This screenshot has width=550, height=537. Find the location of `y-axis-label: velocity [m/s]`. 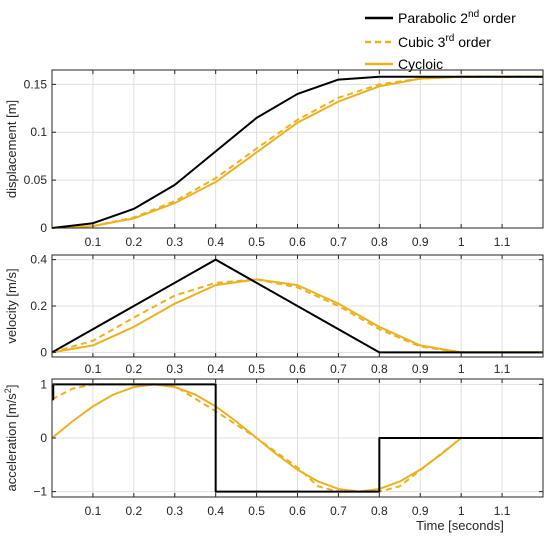

y-axis-label: velocity [m/s] is located at coordinates (11, 305).